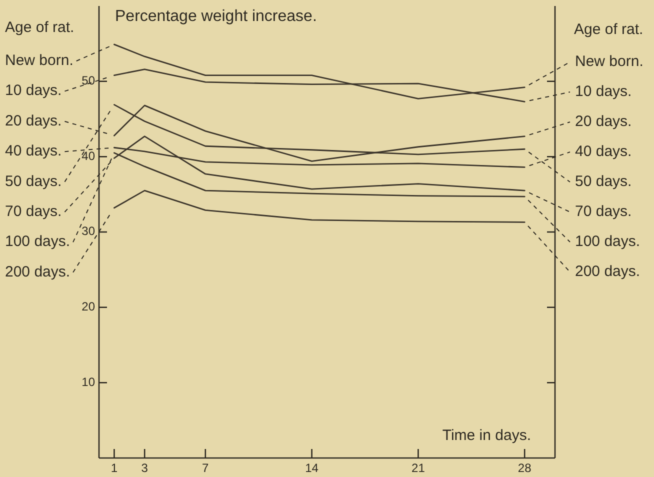 This screenshot has height=477, width=654. What do you see at coordinates (609, 61) in the screenshot?
I see `legend-label: New born.` at bounding box center [609, 61].